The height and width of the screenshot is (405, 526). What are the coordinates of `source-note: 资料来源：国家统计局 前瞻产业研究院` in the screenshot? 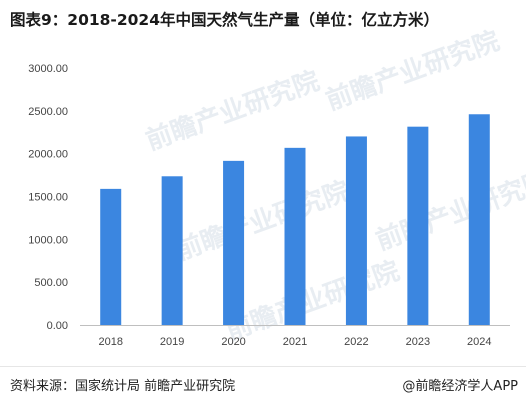 It's located at (123, 386).